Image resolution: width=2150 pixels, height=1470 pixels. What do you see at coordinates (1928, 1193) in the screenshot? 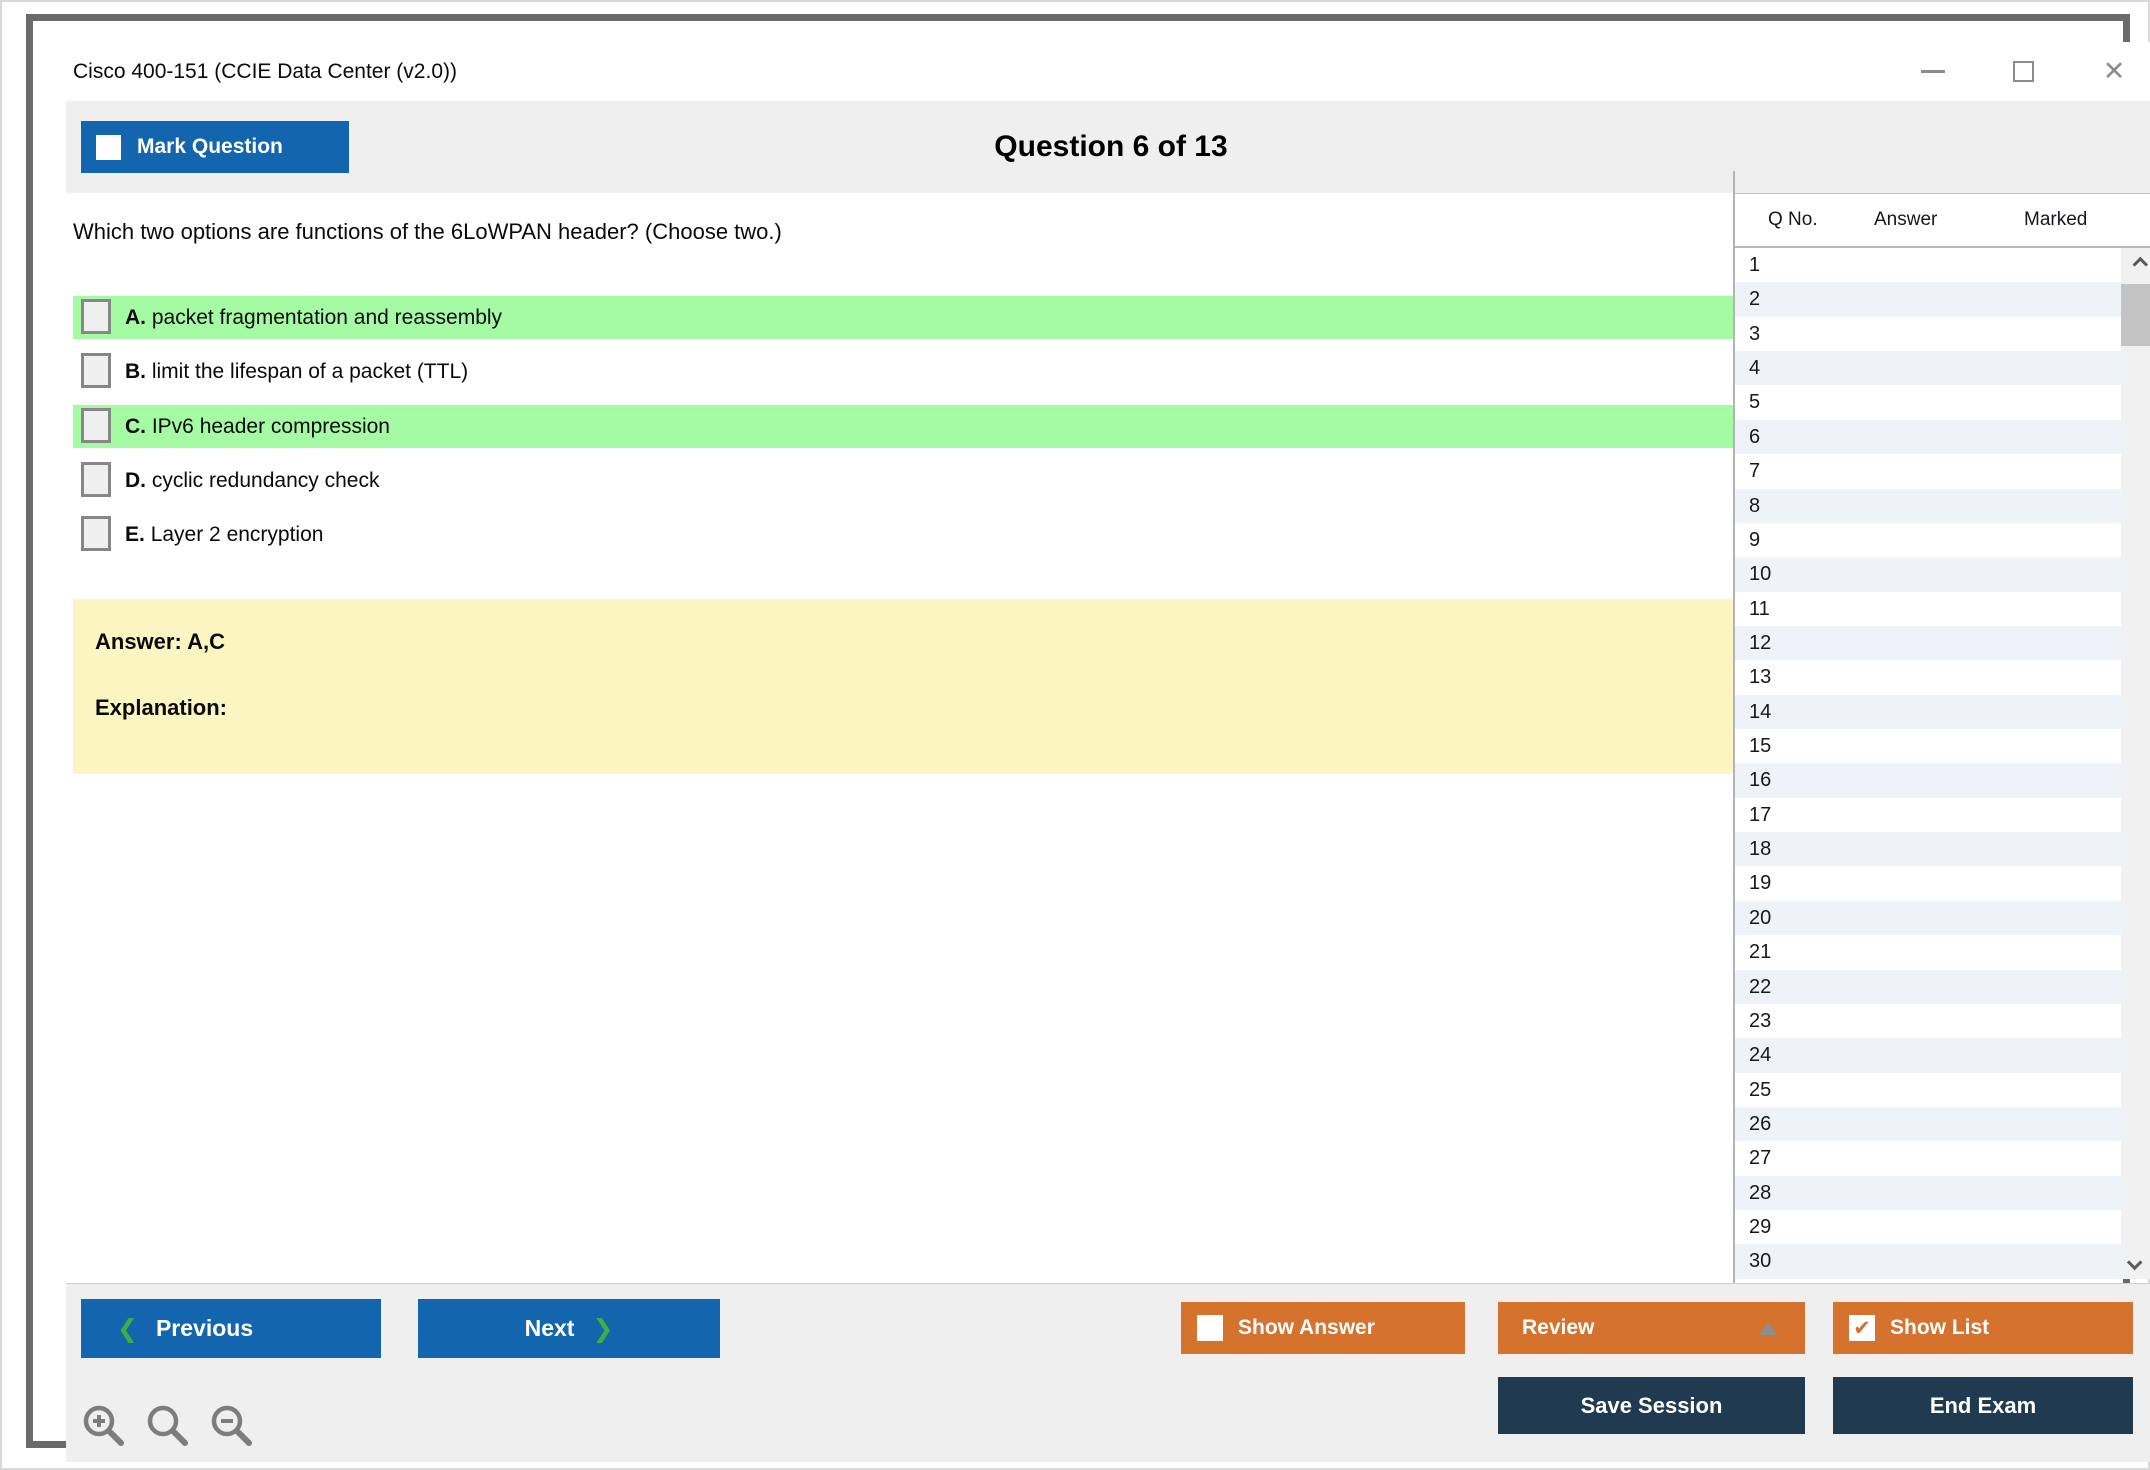
I see `question-list-row-28: 28` at bounding box center [1928, 1193].